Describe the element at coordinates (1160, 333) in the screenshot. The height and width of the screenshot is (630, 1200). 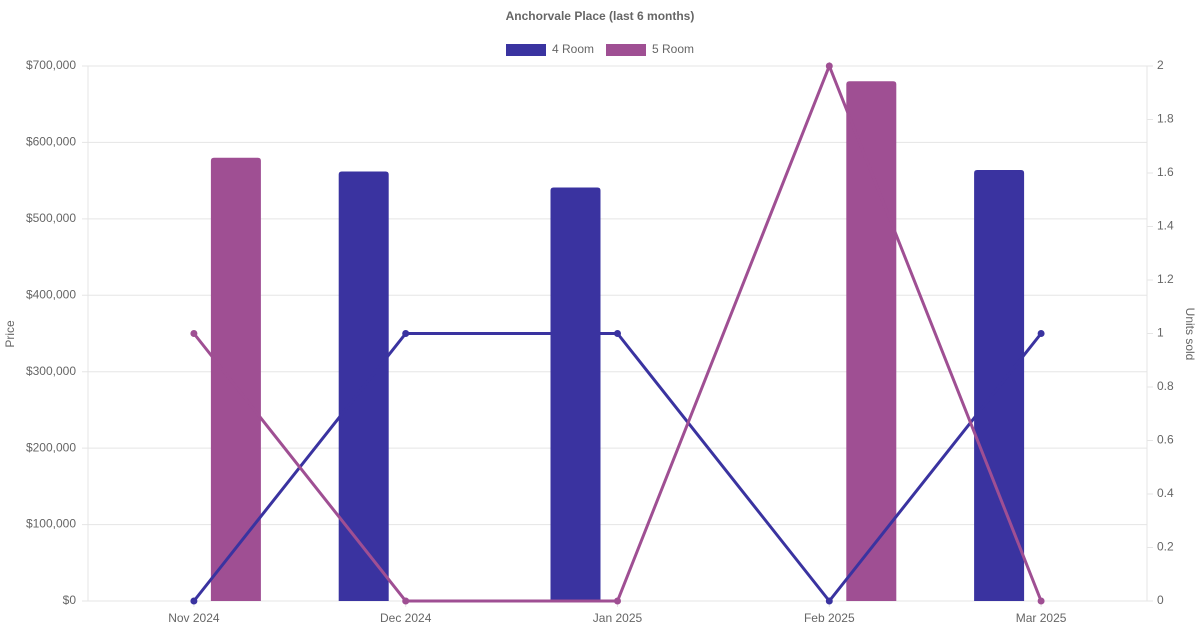
I see `y2-tick-label: 1` at that location.